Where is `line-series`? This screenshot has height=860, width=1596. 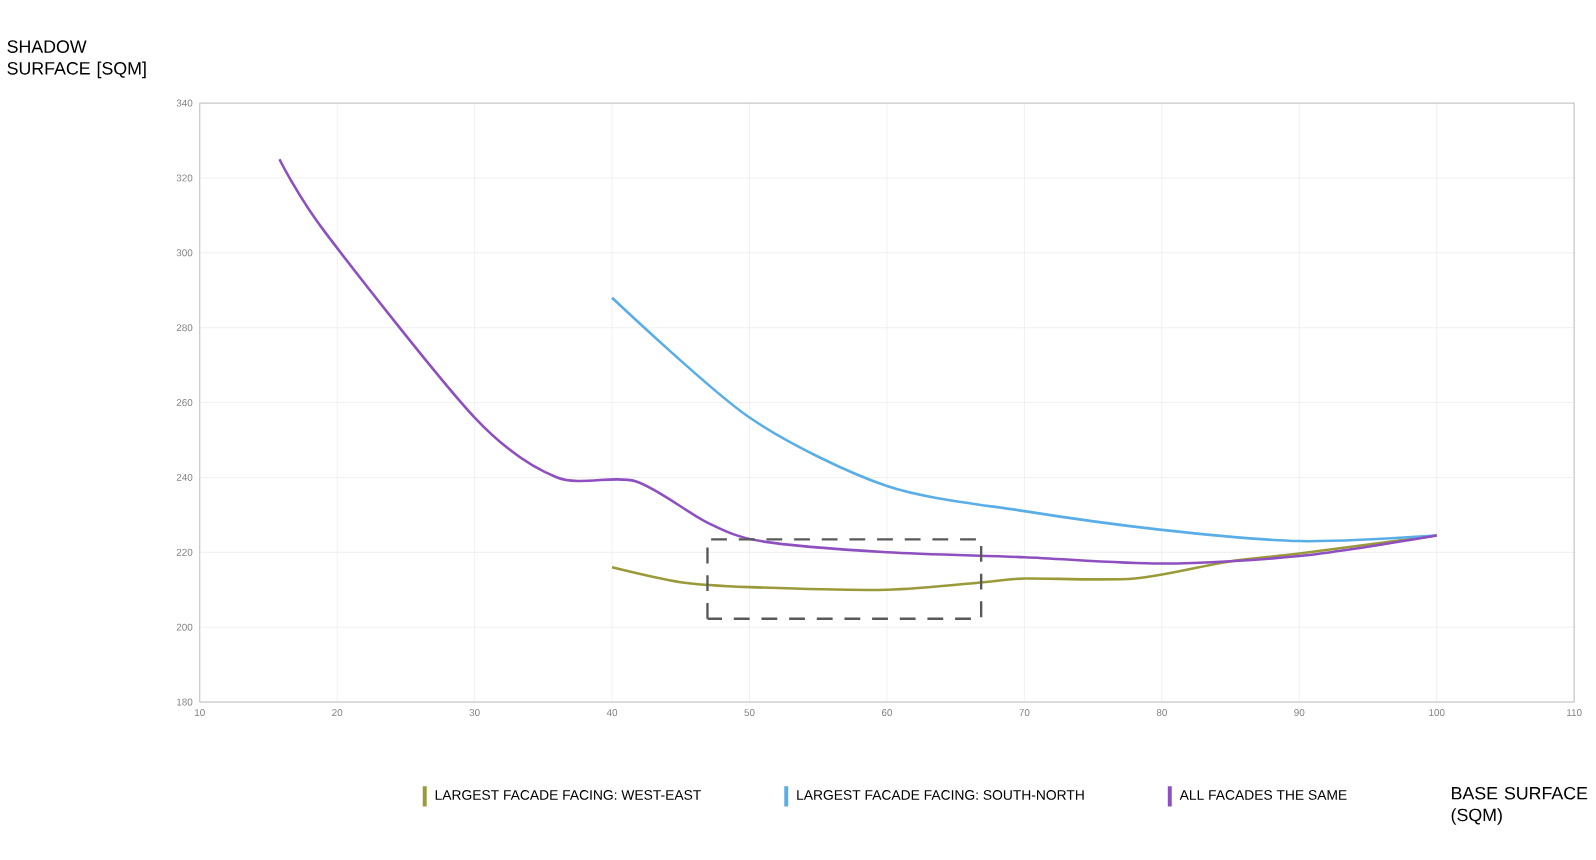 line-series is located at coordinates (1024, 419).